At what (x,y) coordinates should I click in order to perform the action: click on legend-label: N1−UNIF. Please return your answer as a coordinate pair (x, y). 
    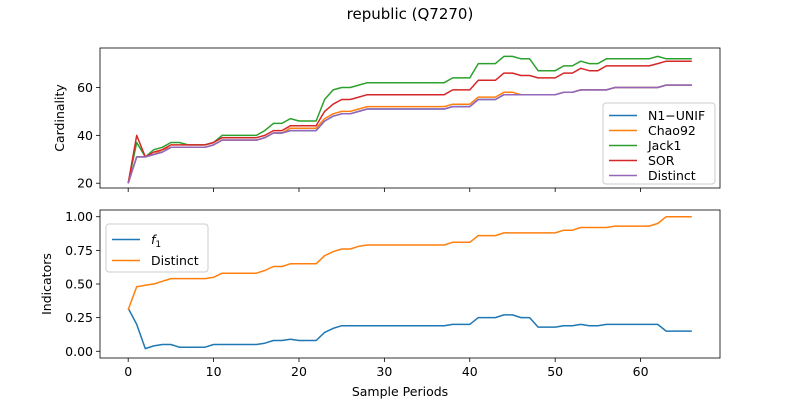
    Looking at the image, I should click on (676, 115).